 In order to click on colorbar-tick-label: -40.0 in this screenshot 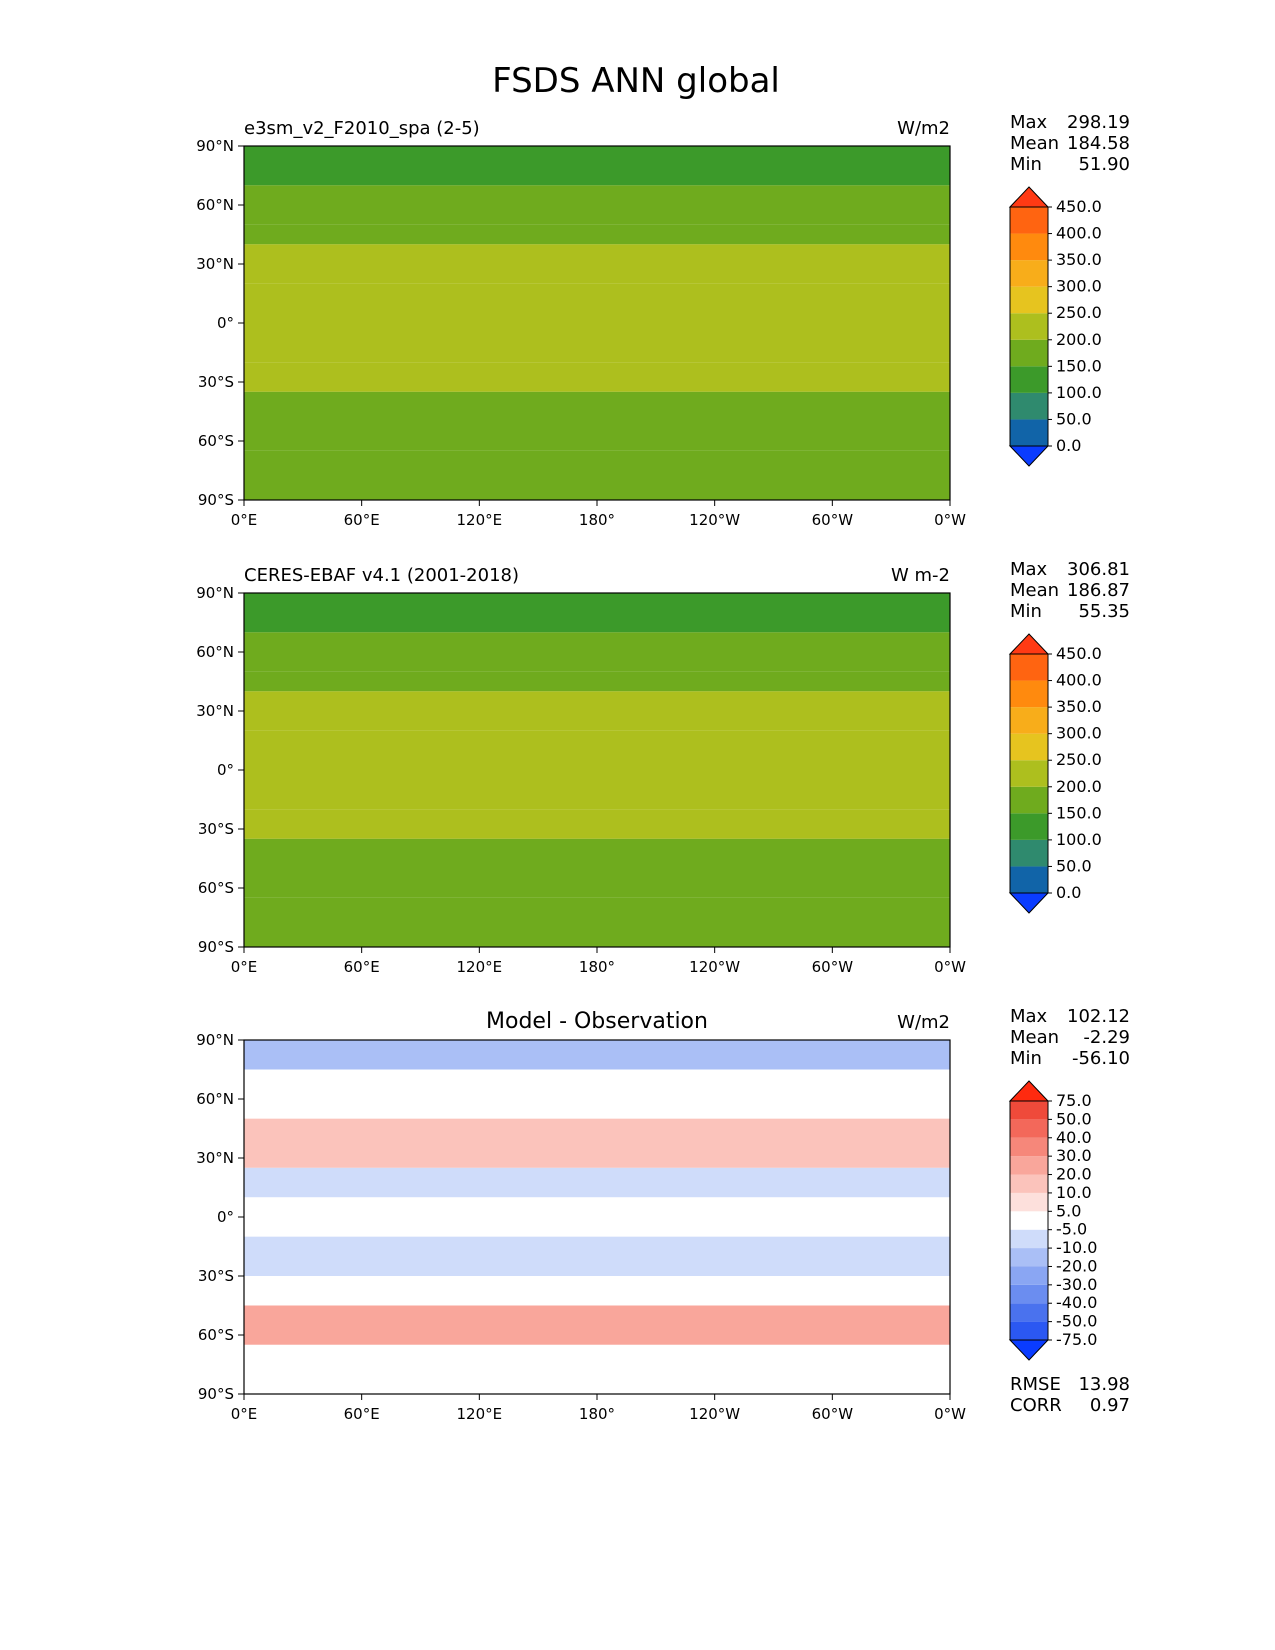, I will do `click(1076, 1302)`.